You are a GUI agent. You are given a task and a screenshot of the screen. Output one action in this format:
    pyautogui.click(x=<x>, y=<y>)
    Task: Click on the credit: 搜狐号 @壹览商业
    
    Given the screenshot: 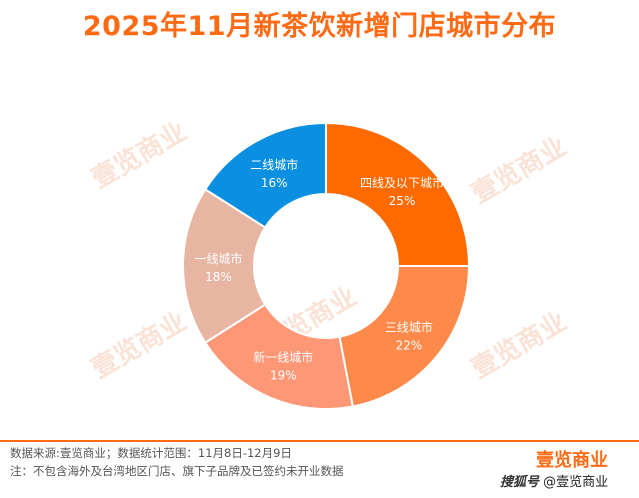 What is the action you would take?
    pyautogui.click(x=554, y=480)
    